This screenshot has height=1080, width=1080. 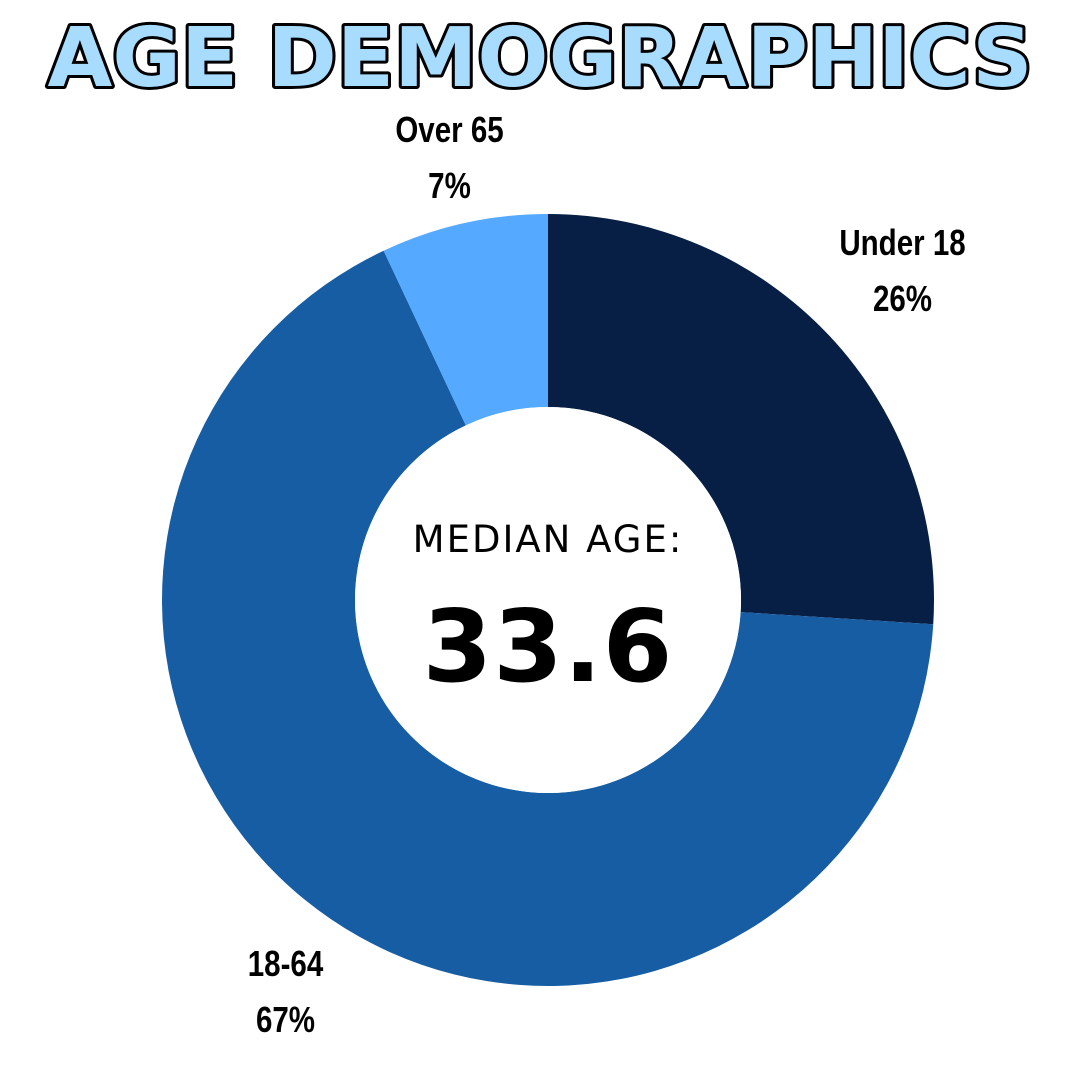 I want to click on slice-name-over-65: Over 65, so click(x=449, y=129).